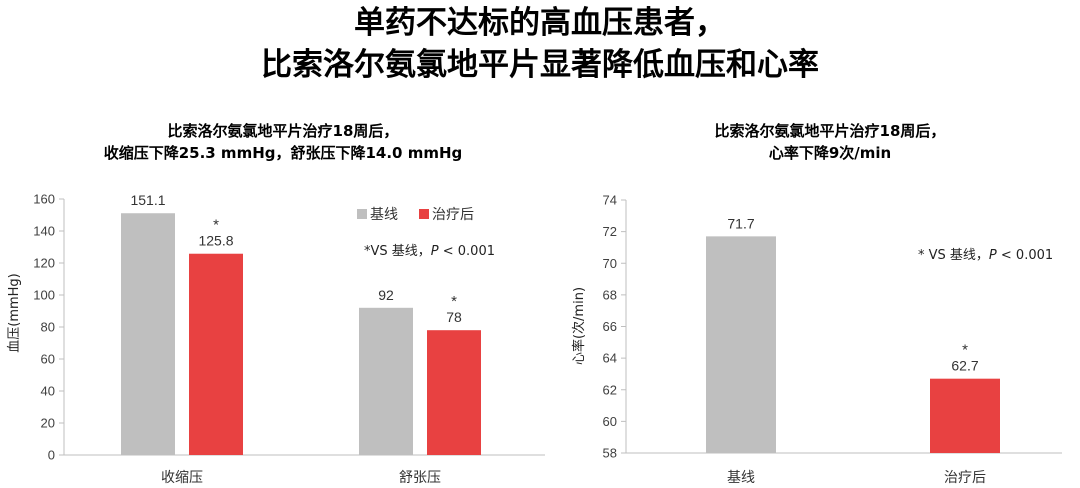  Describe the element at coordinates (610, 263) in the screenshot. I see `hr-y-tick-label: 70` at that location.